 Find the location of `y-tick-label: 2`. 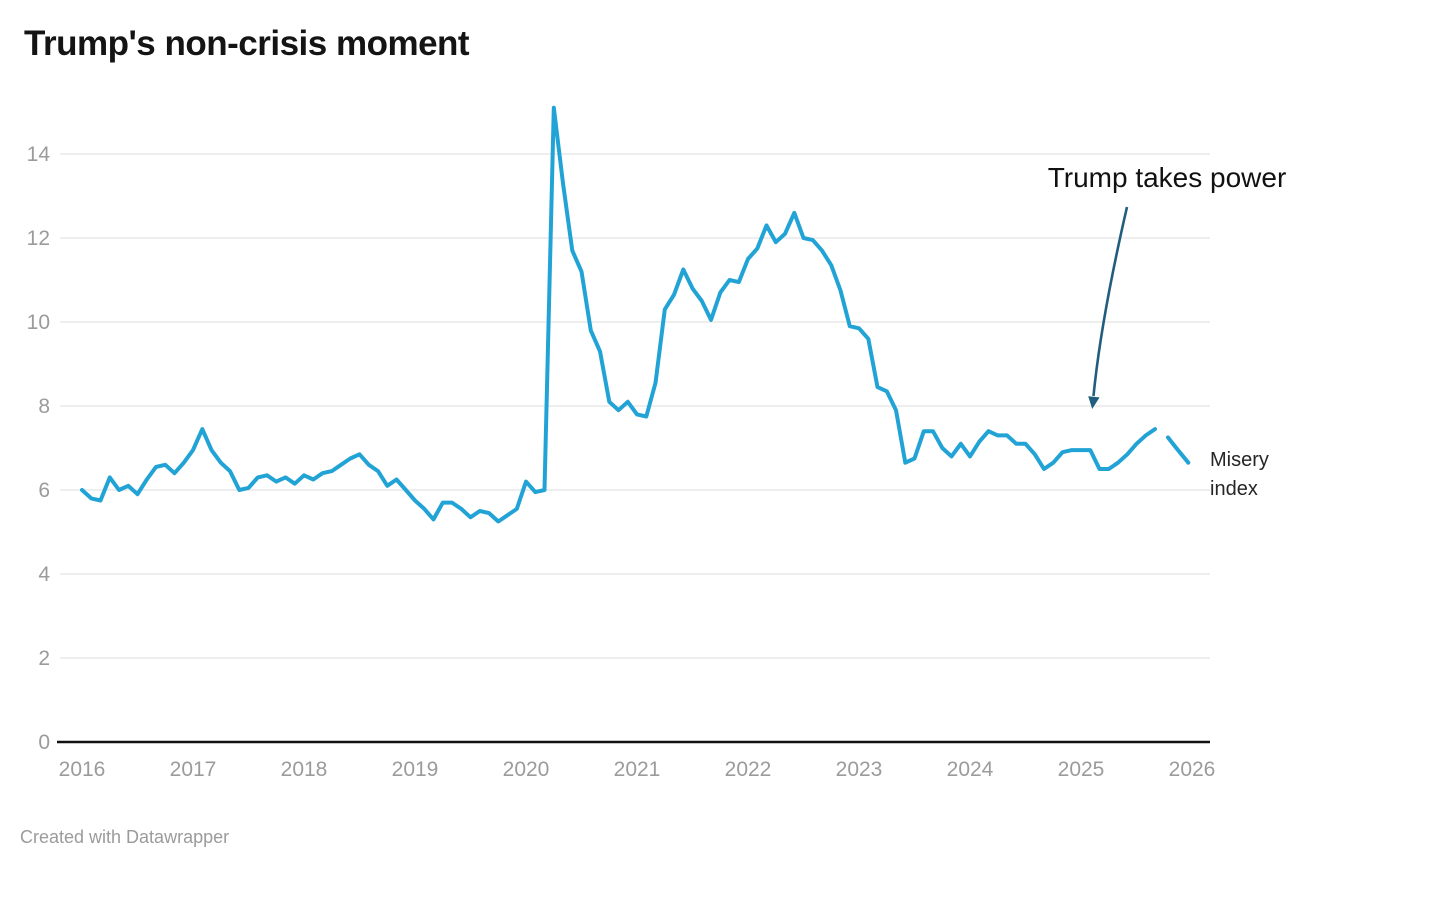

y-tick-label: 2 is located at coordinates (44, 658).